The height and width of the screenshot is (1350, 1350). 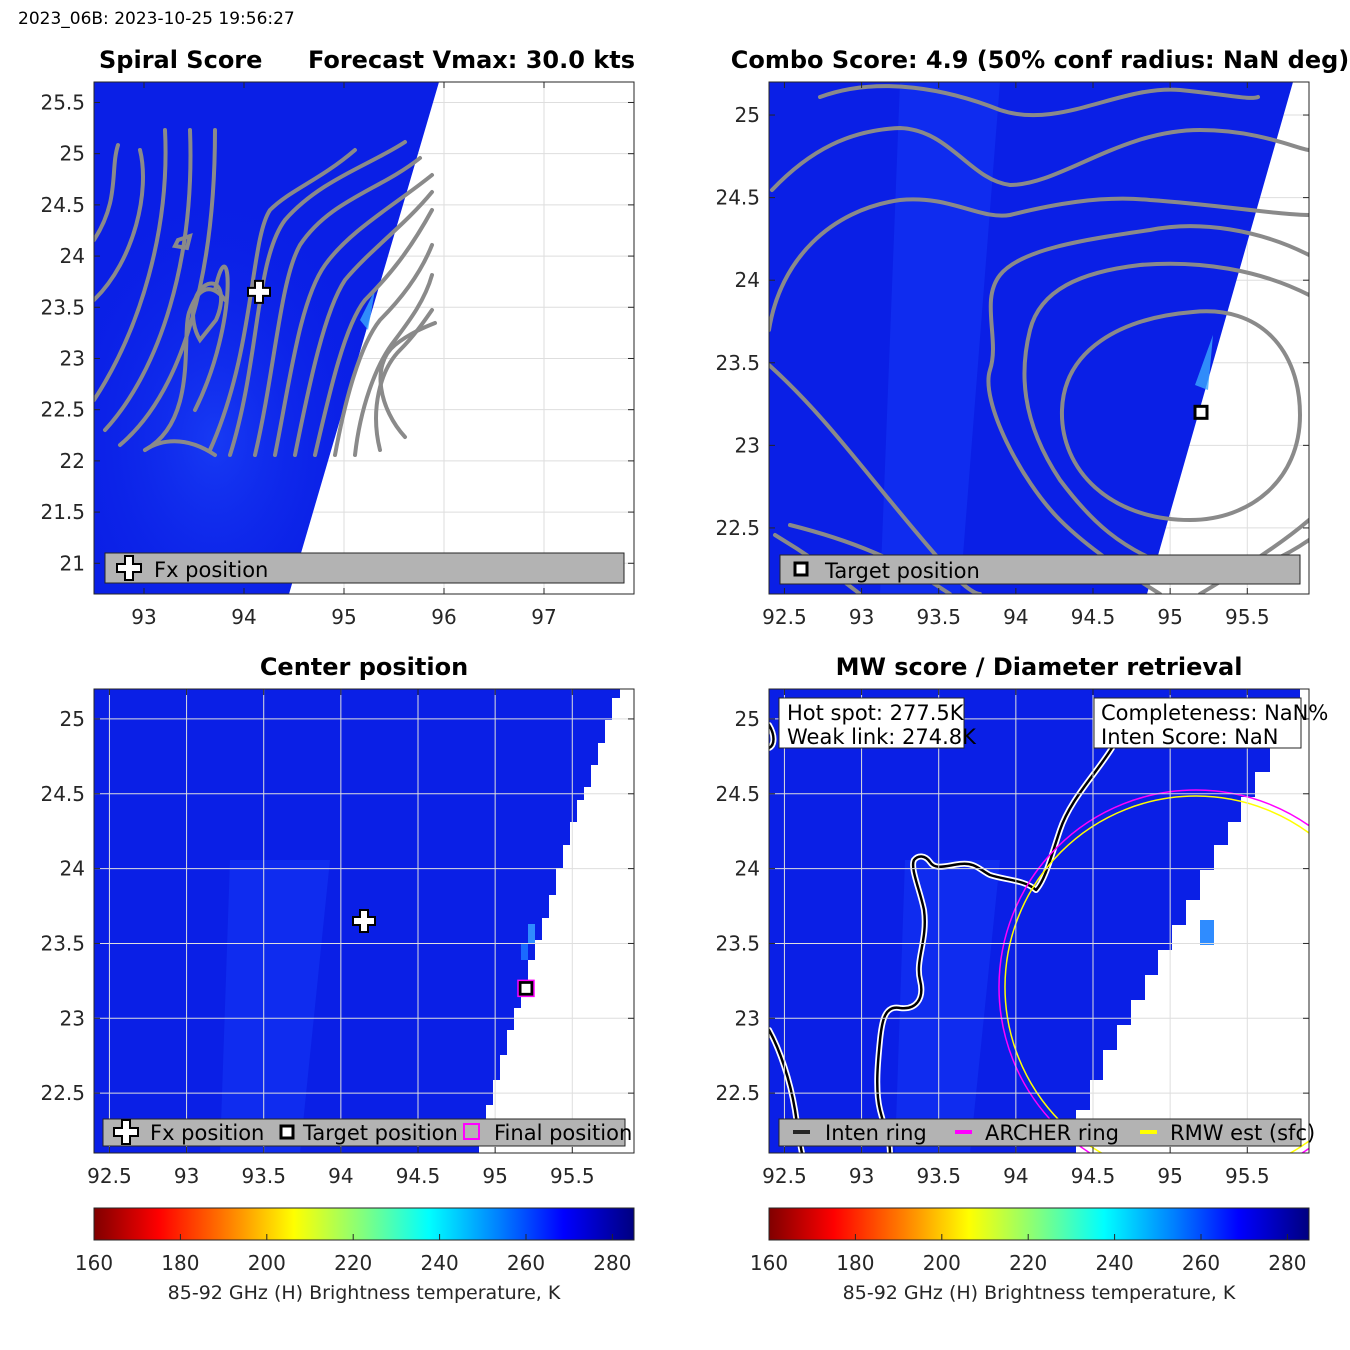 I want to click on panel4-completeness: Completeness: NaN%, so click(x=1214, y=713).